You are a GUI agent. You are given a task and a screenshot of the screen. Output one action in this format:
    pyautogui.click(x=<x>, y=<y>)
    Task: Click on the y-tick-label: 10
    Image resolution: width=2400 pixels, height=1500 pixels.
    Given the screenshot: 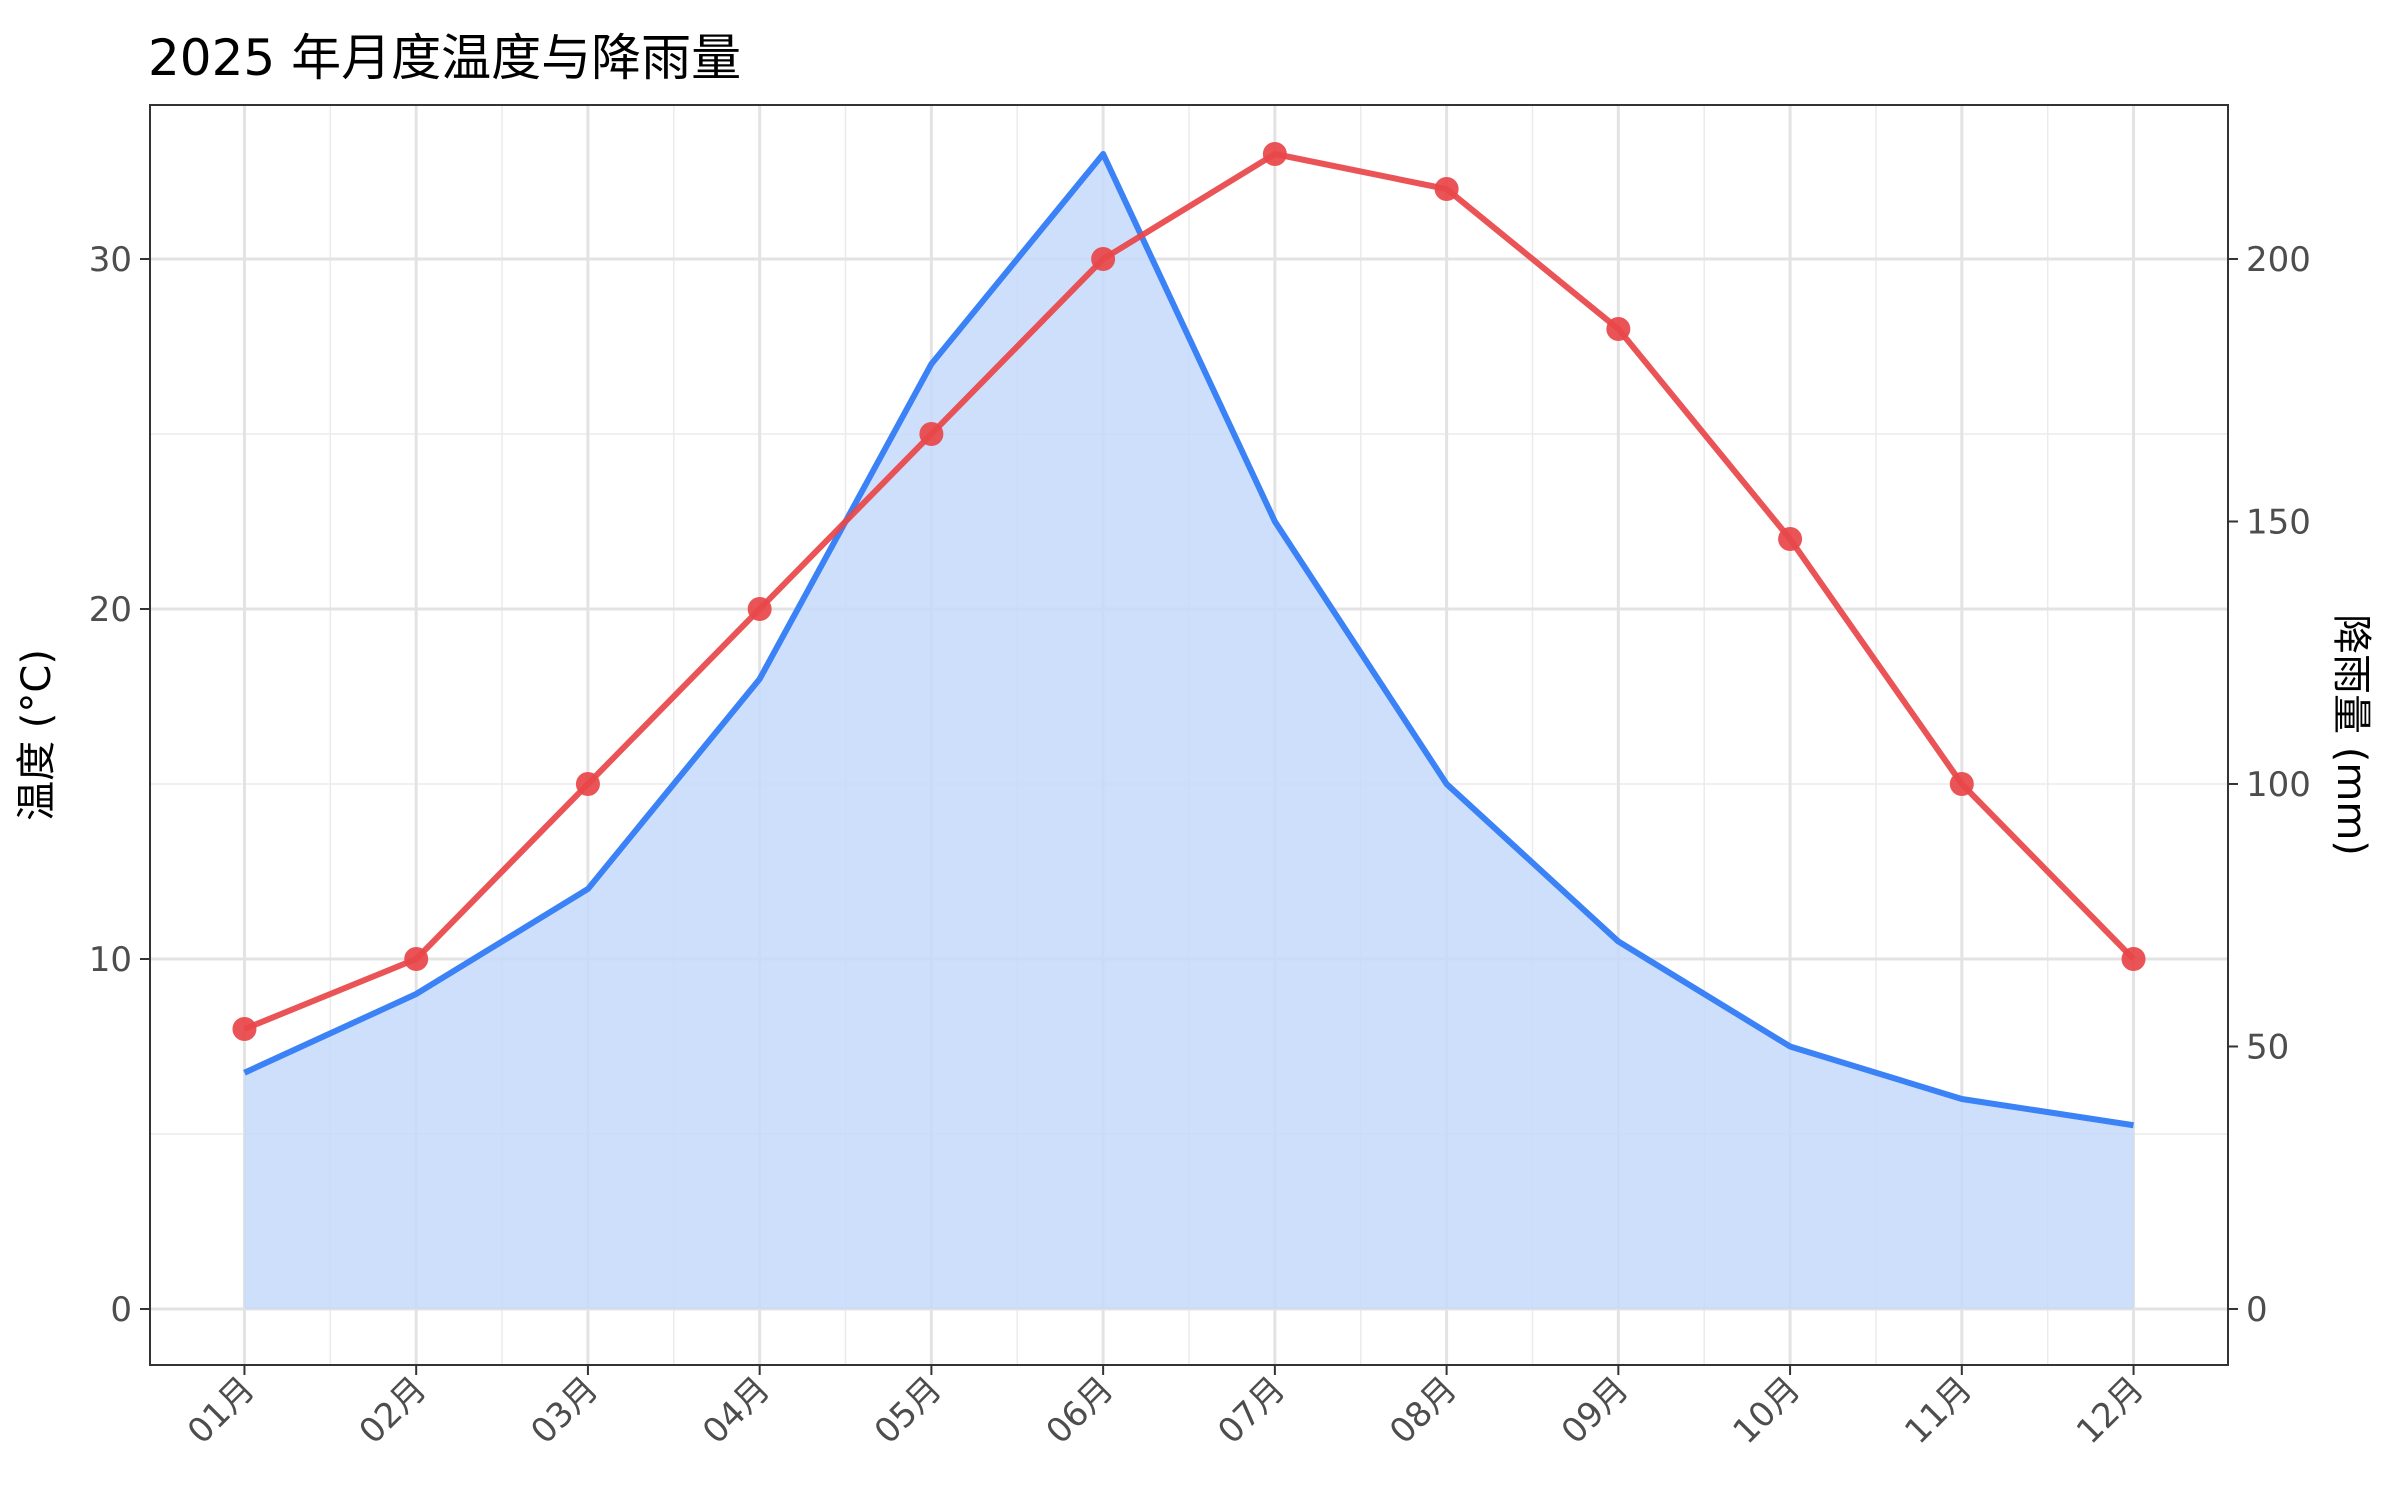 What is the action you would take?
    pyautogui.click(x=110, y=960)
    